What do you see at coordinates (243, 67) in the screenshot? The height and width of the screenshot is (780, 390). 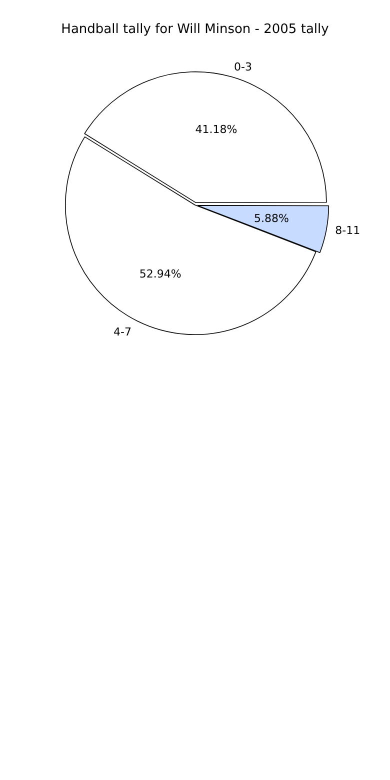 I see `slice-label: 0-3` at bounding box center [243, 67].